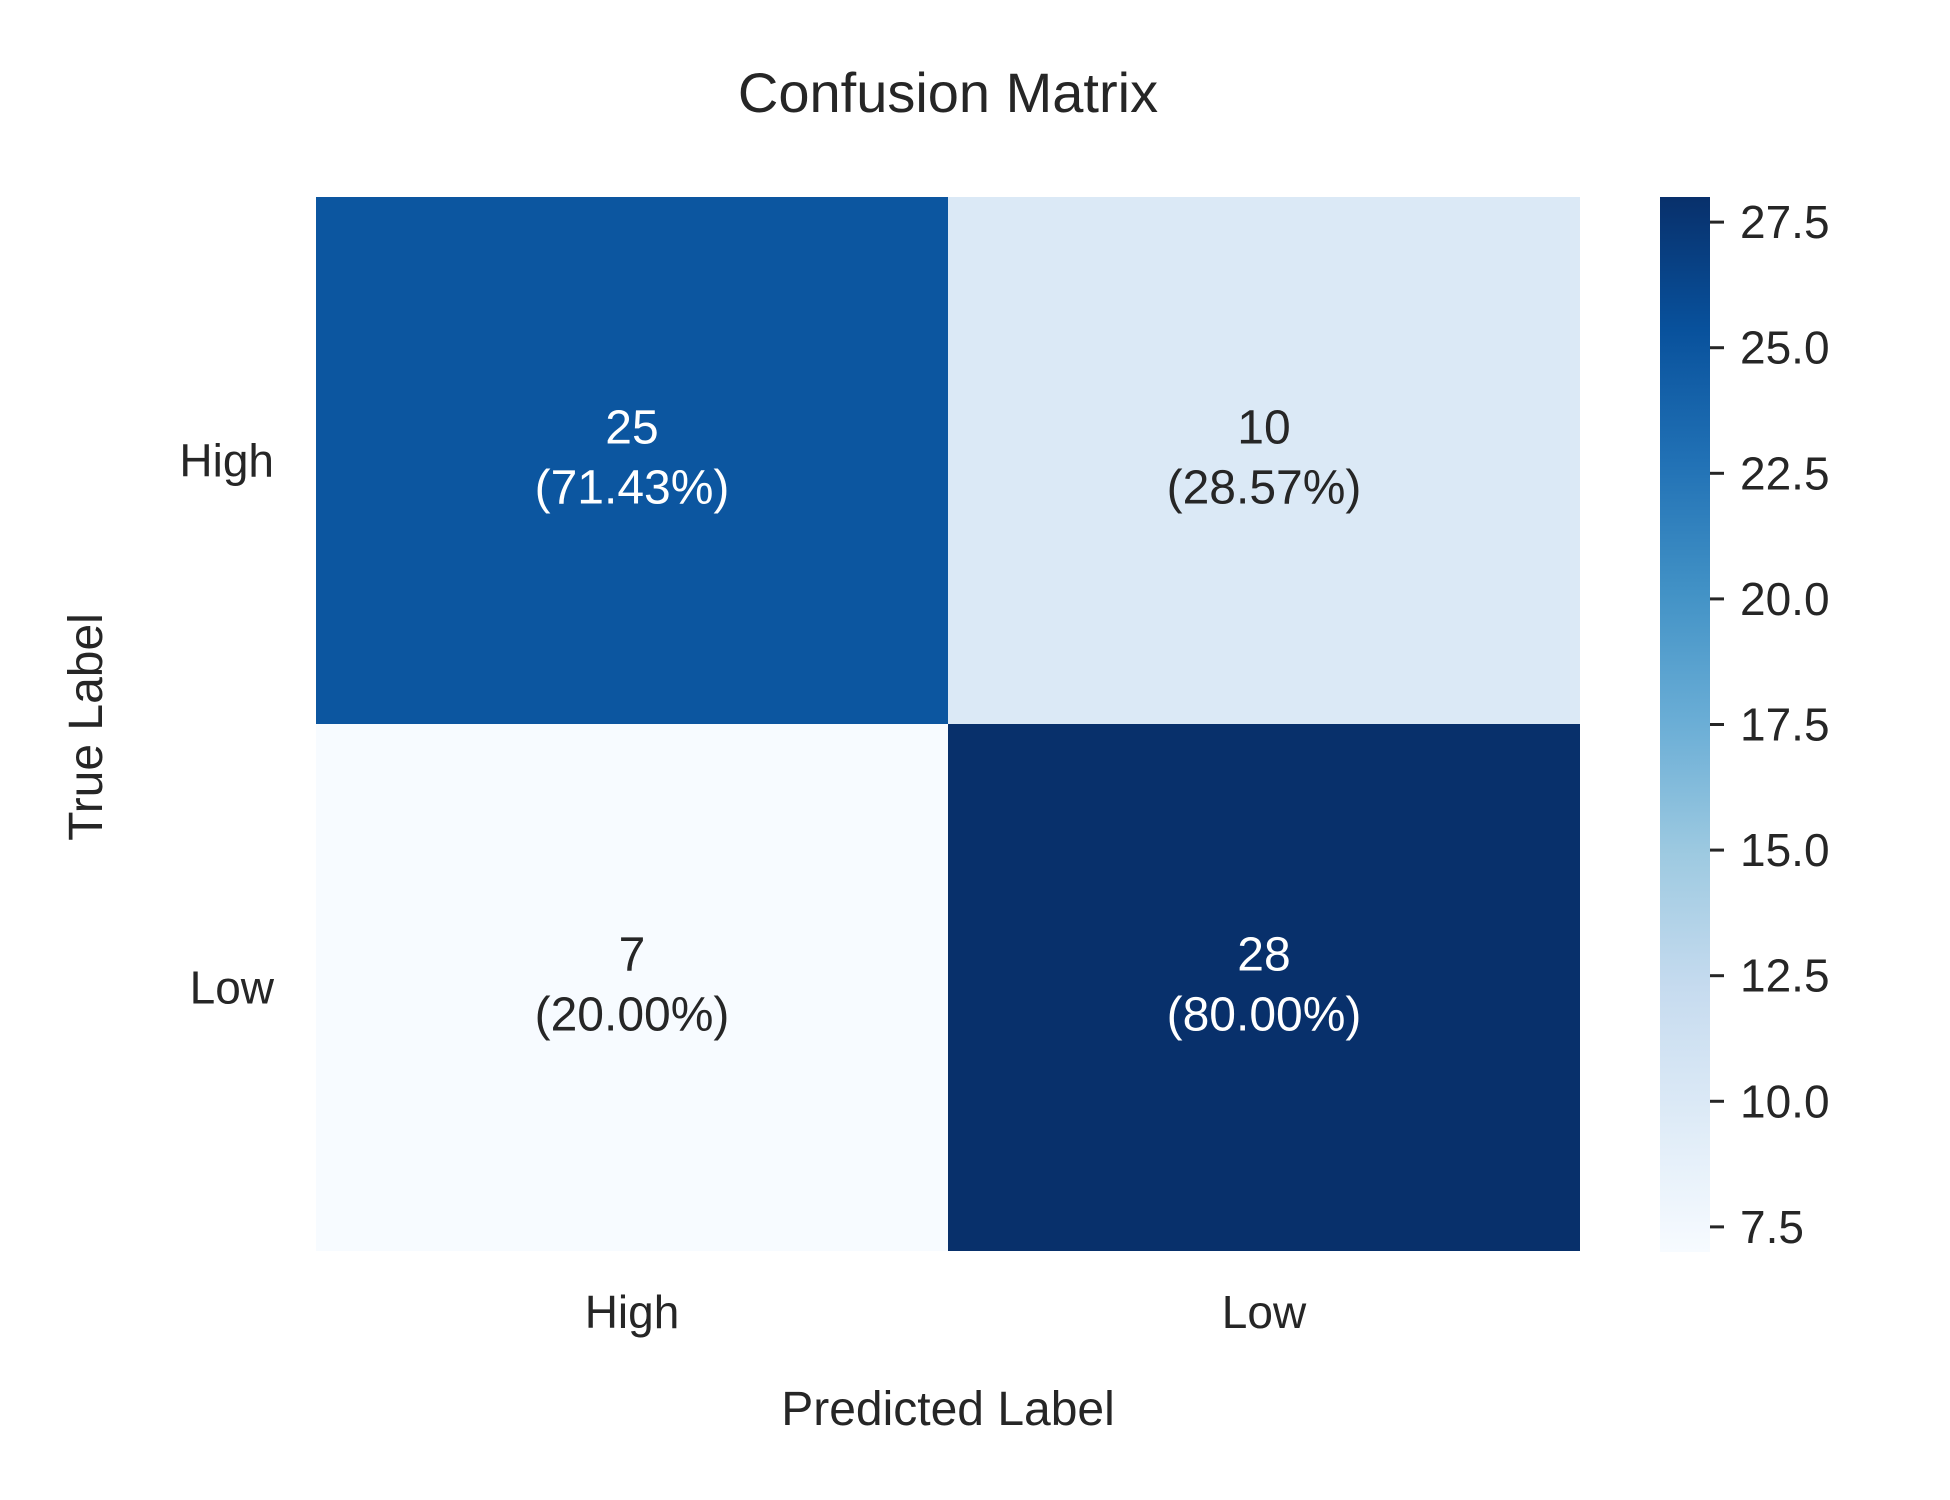 The image size is (1950, 1500). I want to click on colorbar-tick-label: 22.5, so click(1785, 473).